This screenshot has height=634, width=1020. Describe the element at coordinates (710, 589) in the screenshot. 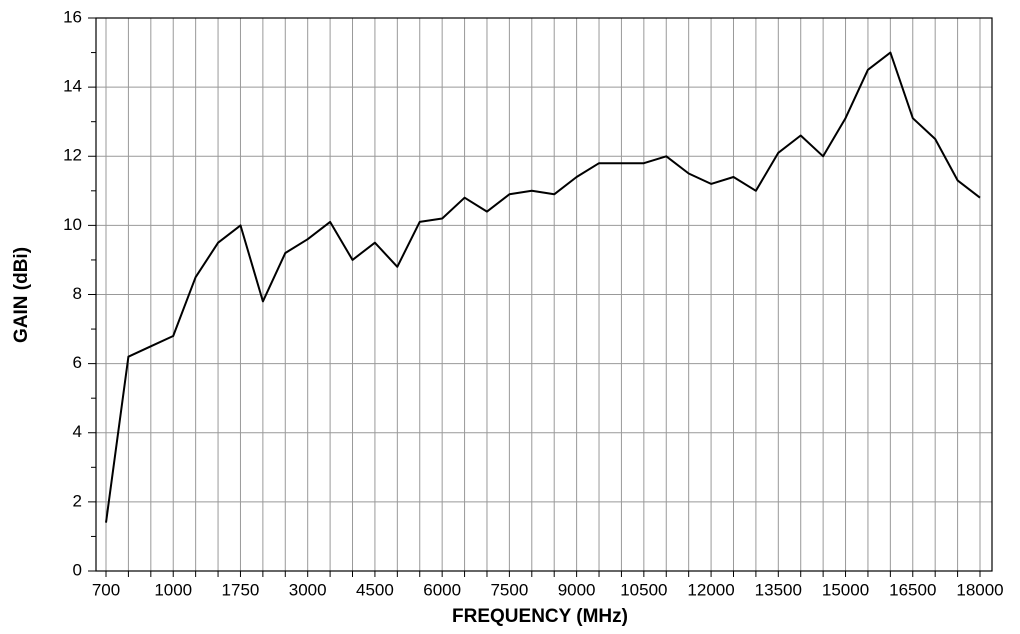

I see `x-tick-label: 12000` at that location.